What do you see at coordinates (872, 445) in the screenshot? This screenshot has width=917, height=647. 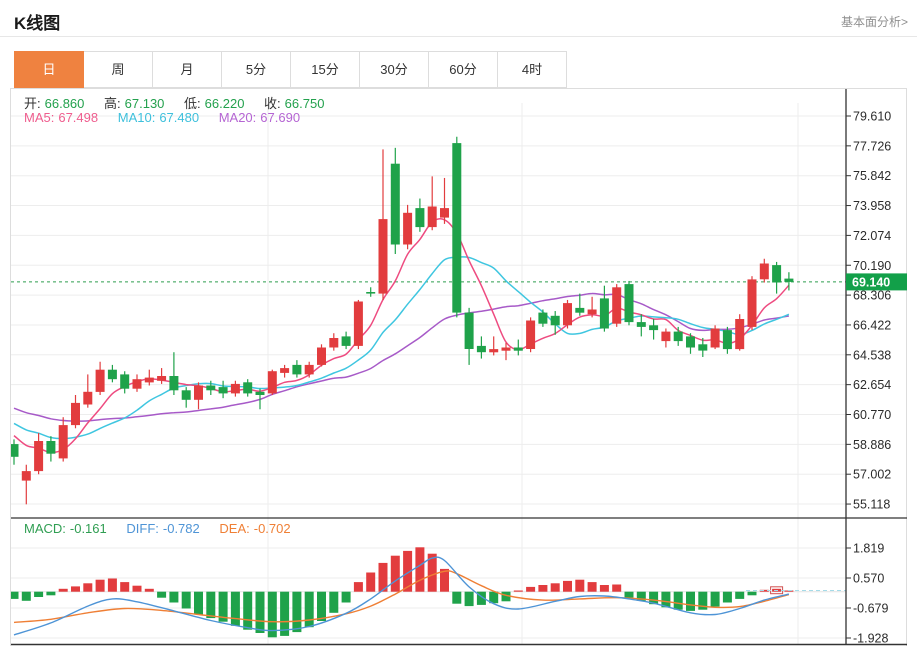 I see `price-axis-label: 58.886` at bounding box center [872, 445].